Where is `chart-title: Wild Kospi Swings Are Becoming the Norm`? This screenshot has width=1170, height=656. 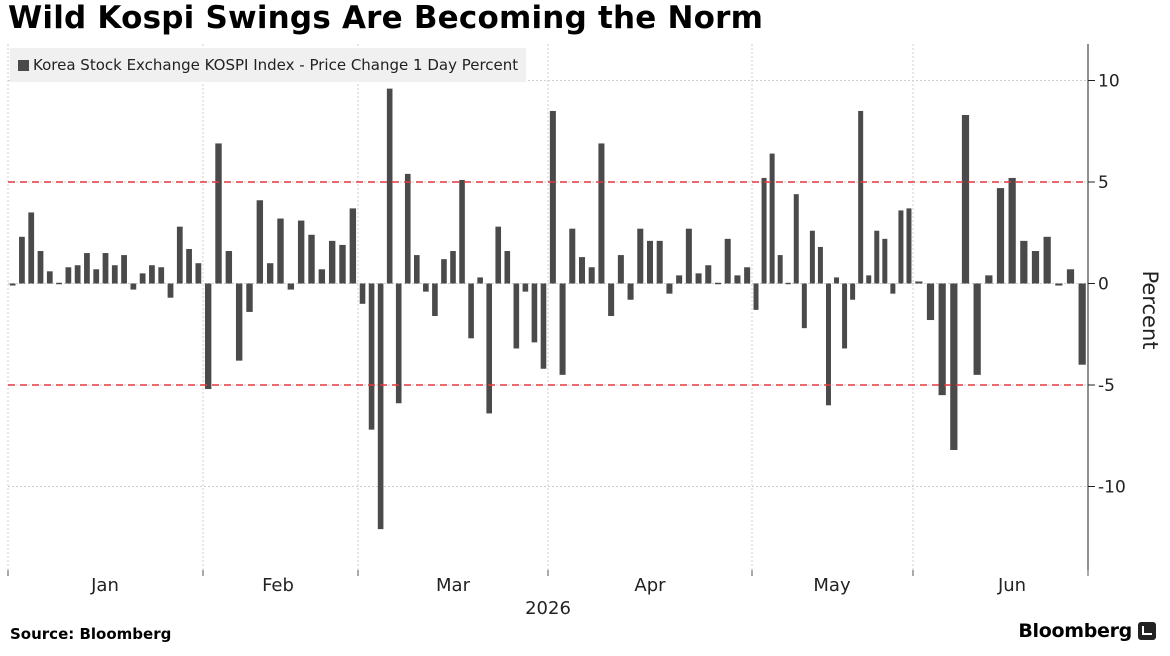
chart-title: Wild Kospi Swings Are Becoming the Norm is located at coordinates (386, 18).